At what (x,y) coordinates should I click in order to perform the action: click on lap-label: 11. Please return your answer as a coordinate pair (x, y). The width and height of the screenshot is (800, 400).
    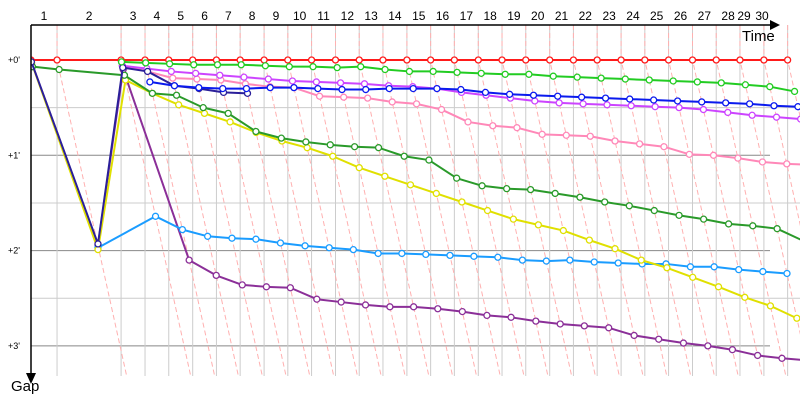
    Looking at the image, I should click on (323, 16).